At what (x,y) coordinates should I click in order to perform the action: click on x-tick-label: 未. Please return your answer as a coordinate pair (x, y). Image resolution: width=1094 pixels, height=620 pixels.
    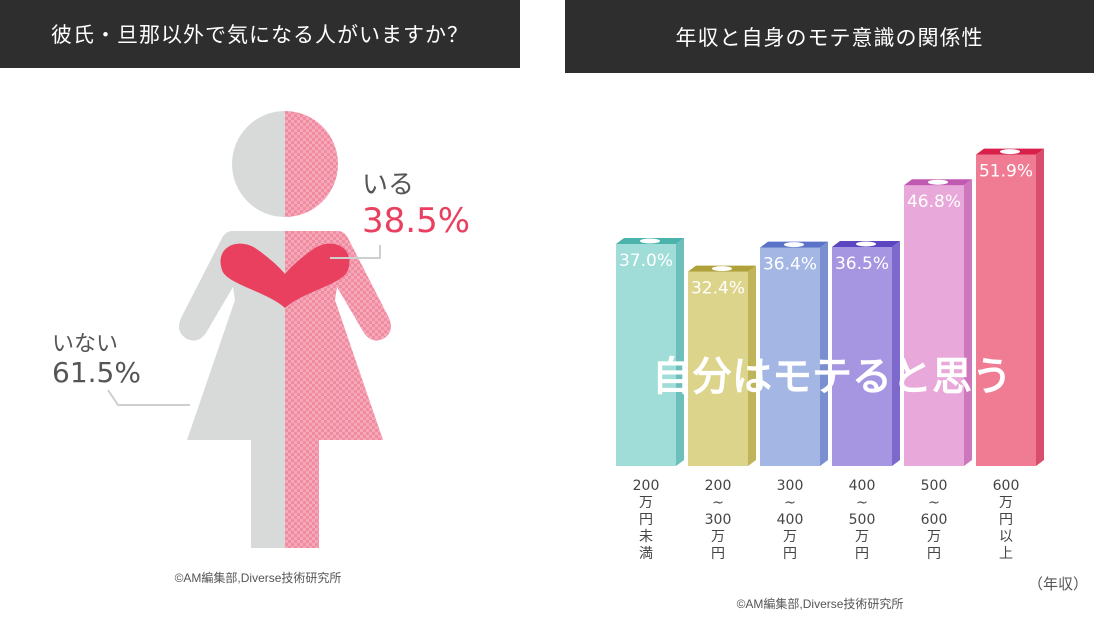
    Looking at the image, I should click on (646, 537).